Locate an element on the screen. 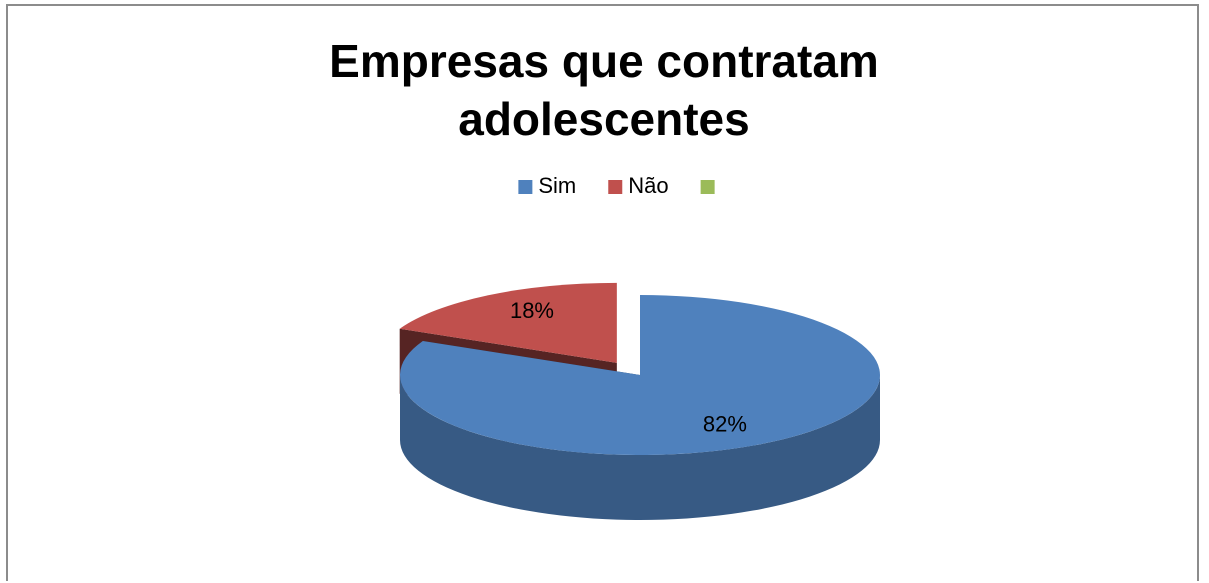  legend-label: Não is located at coordinates (648, 185).